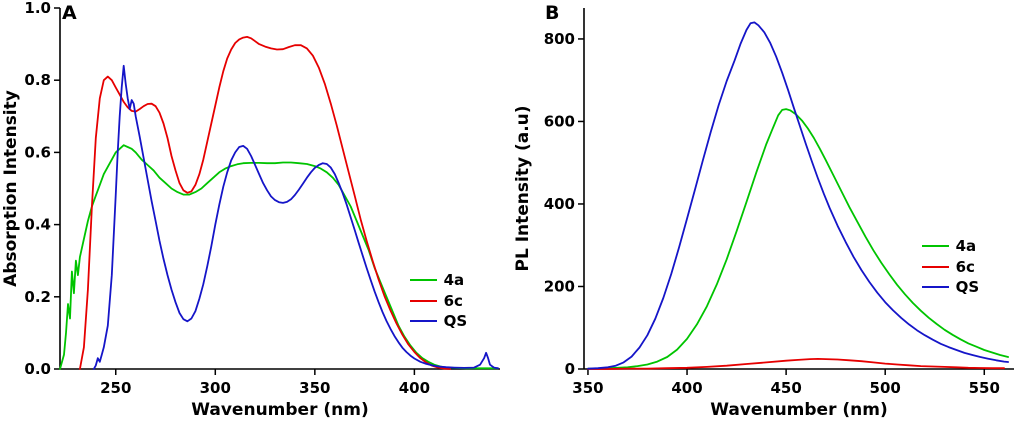 This screenshot has width=1024, height=425. I want to click on y-tick-label: 0.6, so click(37, 152).